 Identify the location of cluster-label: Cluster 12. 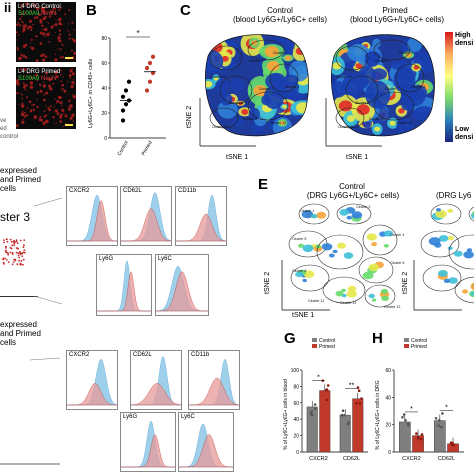
(348, 303).